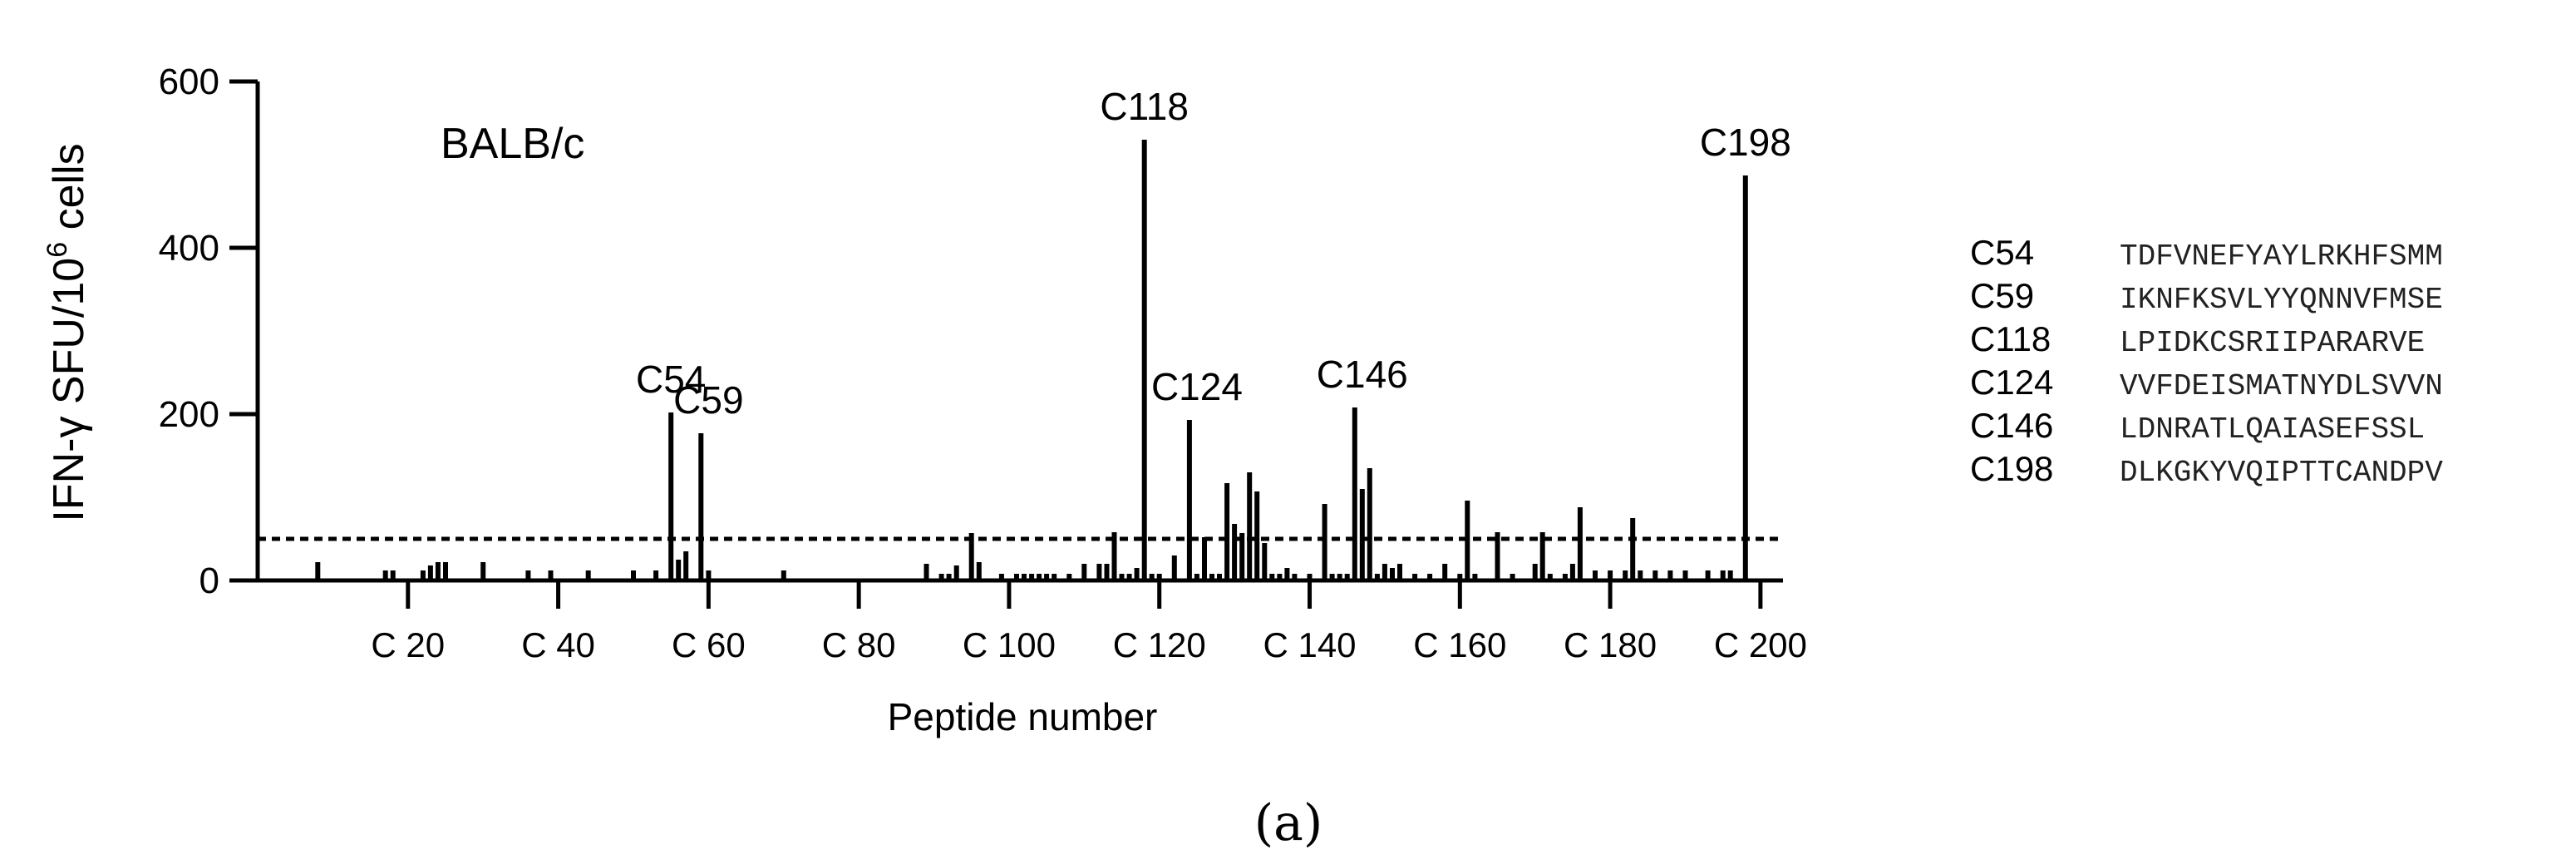 This screenshot has width=2576, height=864. What do you see at coordinates (1023, 716) in the screenshot?
I see `x-axis-label: Peptide number` at bounding box center [1023, 716].